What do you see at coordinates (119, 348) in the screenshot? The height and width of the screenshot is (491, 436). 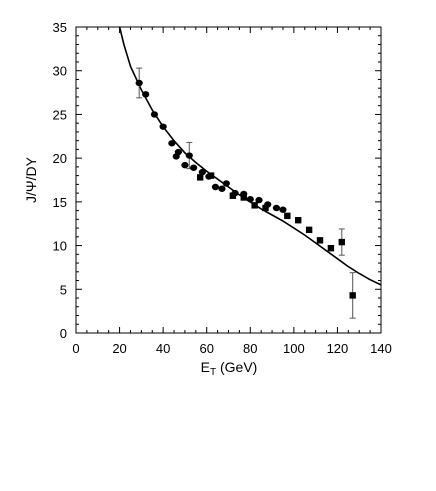 I see `x-tick-label: 20` at bounding box center [119, 348].